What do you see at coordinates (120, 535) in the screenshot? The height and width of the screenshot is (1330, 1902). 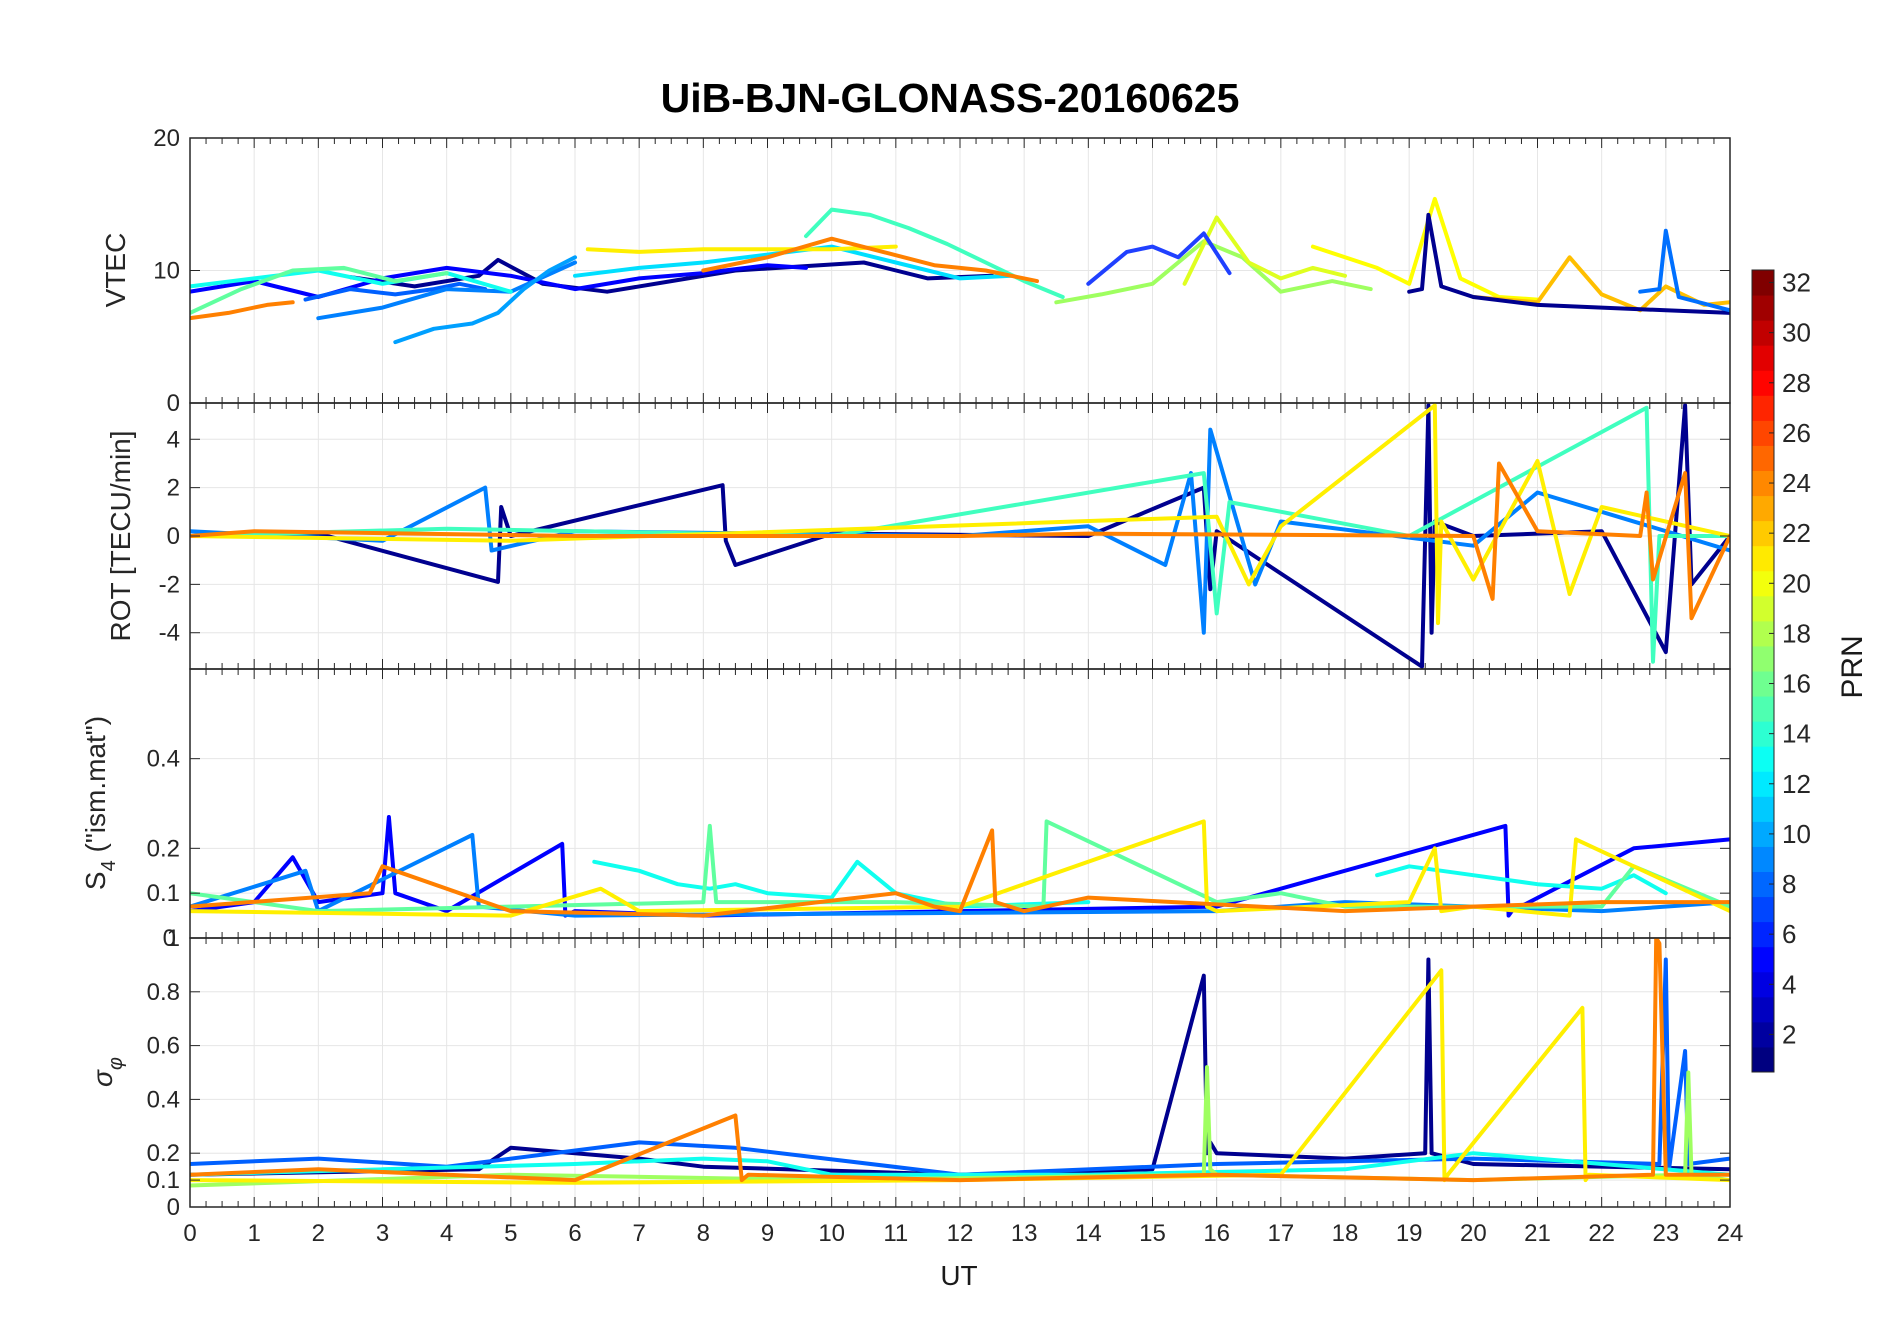 I see `y-axis-label: ROT [TECU/min]` at bounding box center [120, 535].